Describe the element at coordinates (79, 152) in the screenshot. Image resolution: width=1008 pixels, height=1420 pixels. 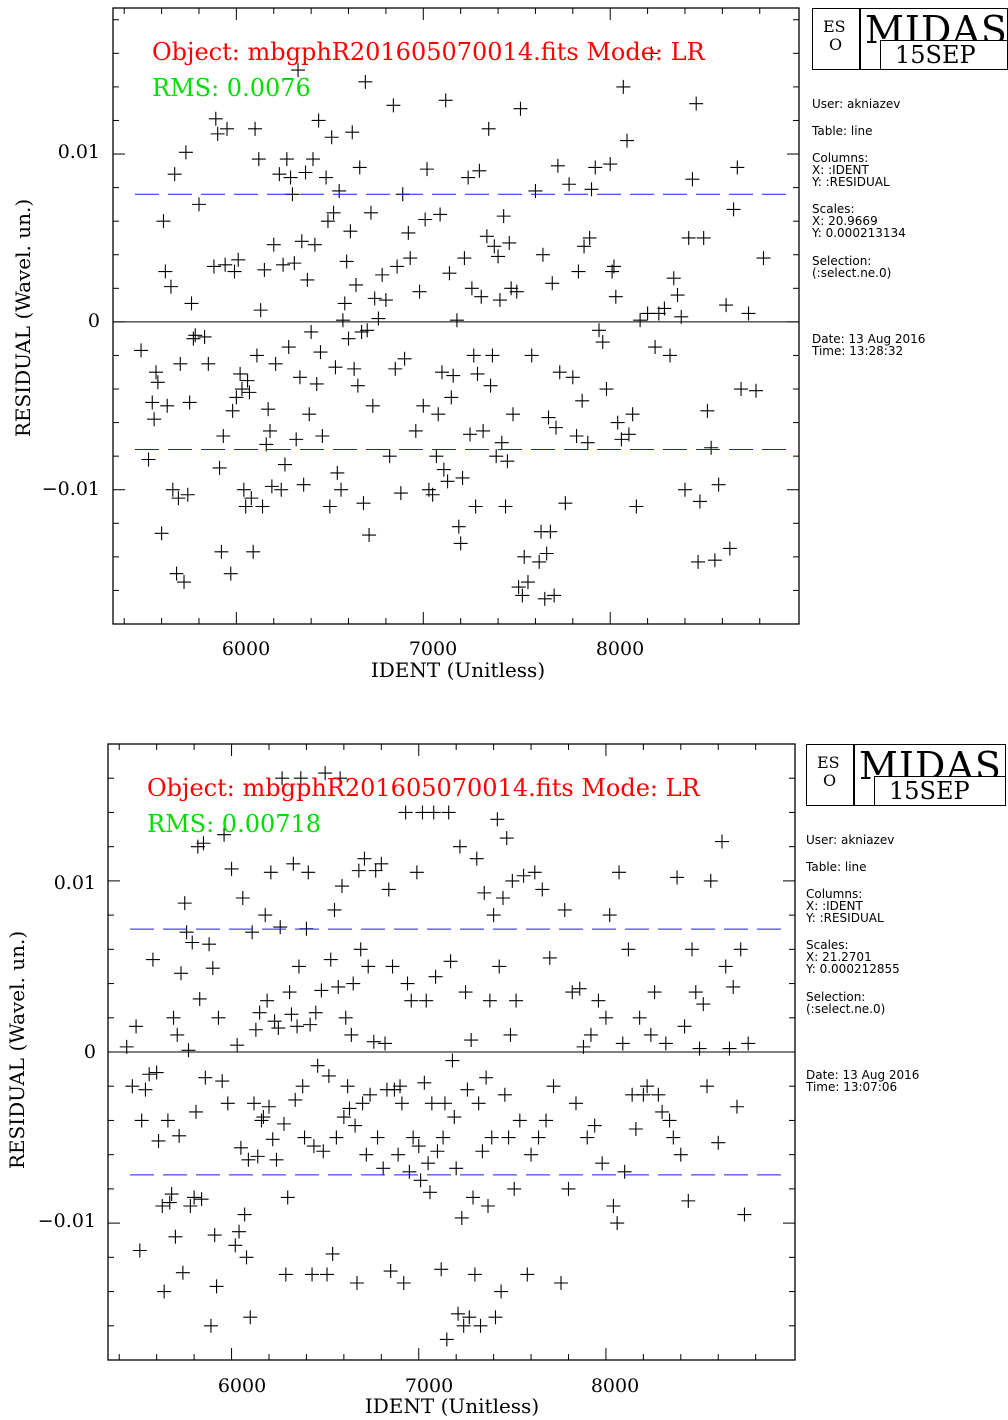
I see `y-tick-label-1-top: 0.01` at that location.